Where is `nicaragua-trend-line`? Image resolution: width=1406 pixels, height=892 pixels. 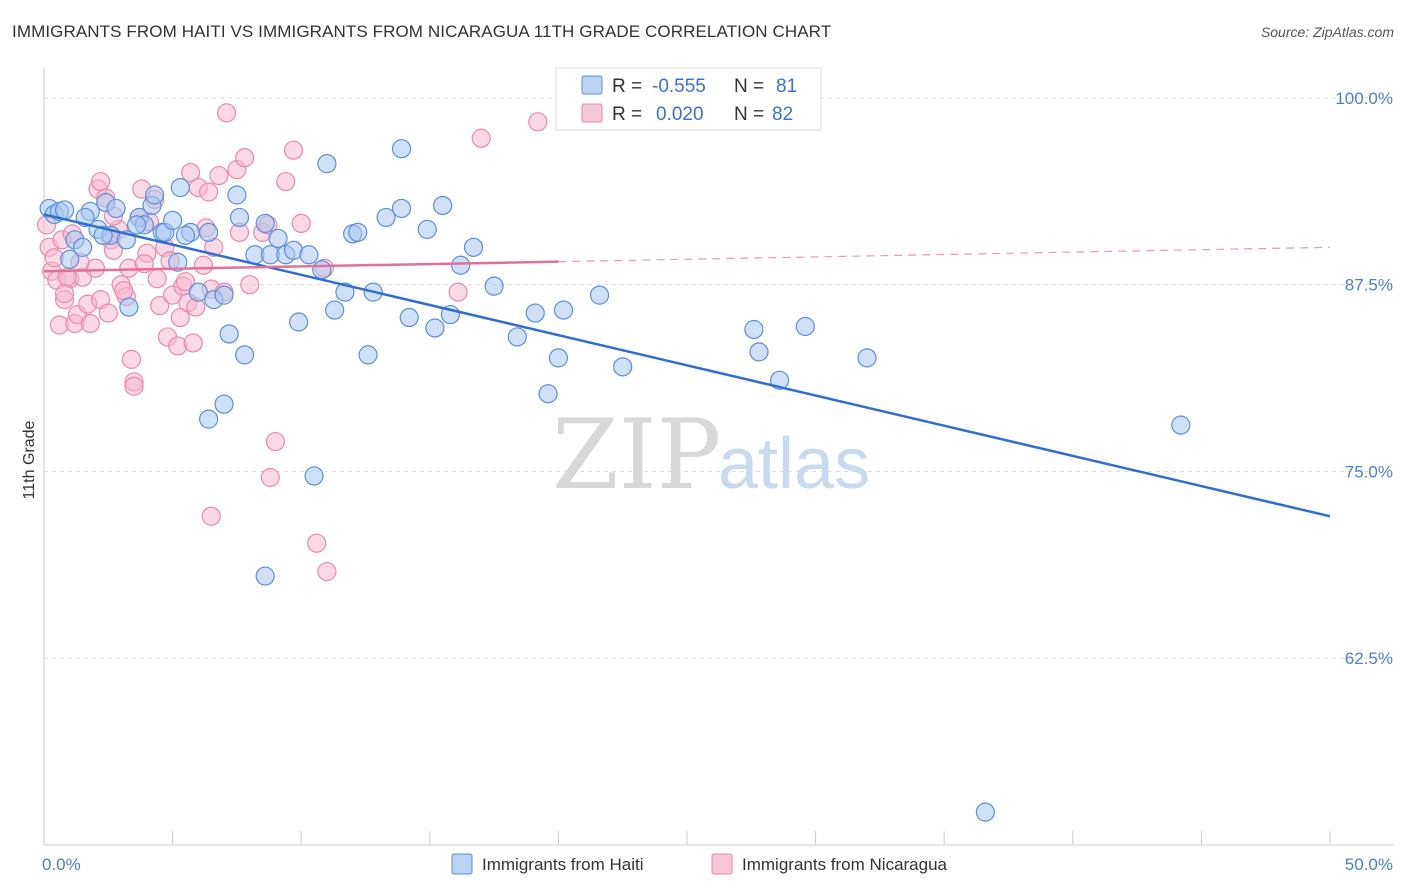
nicaragua-trend-line is located at coordinates (301, 266).